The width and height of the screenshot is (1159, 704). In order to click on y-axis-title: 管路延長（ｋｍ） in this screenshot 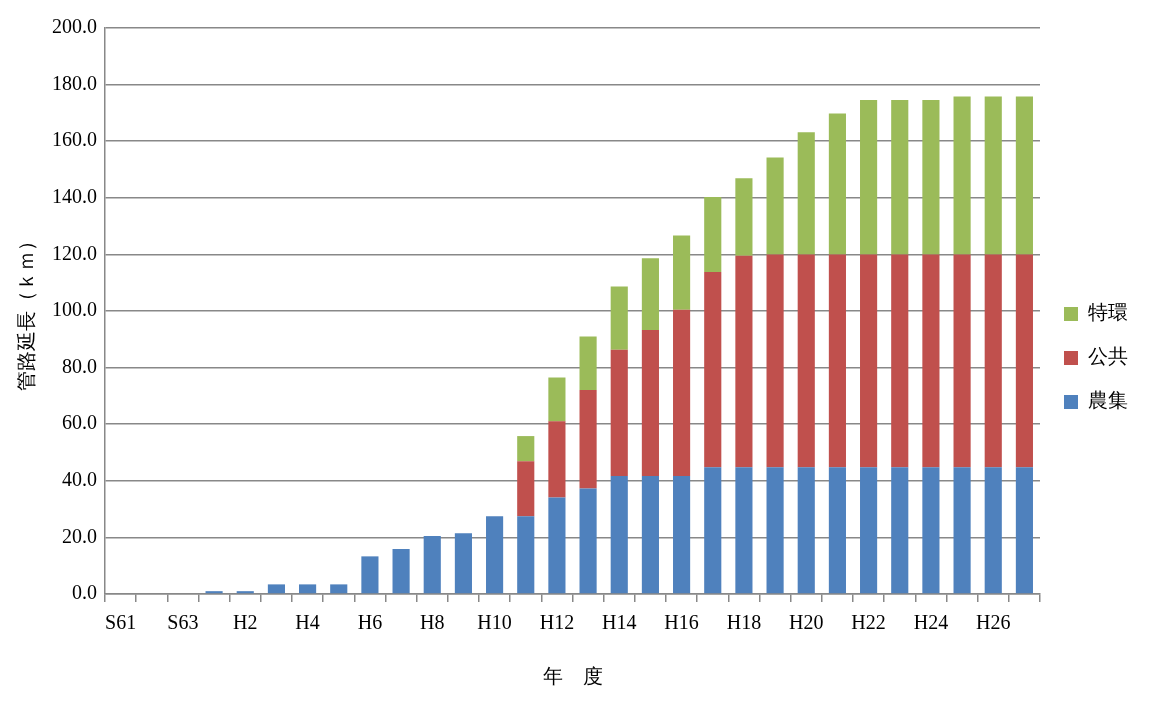, I will do `click(26, 311)`.